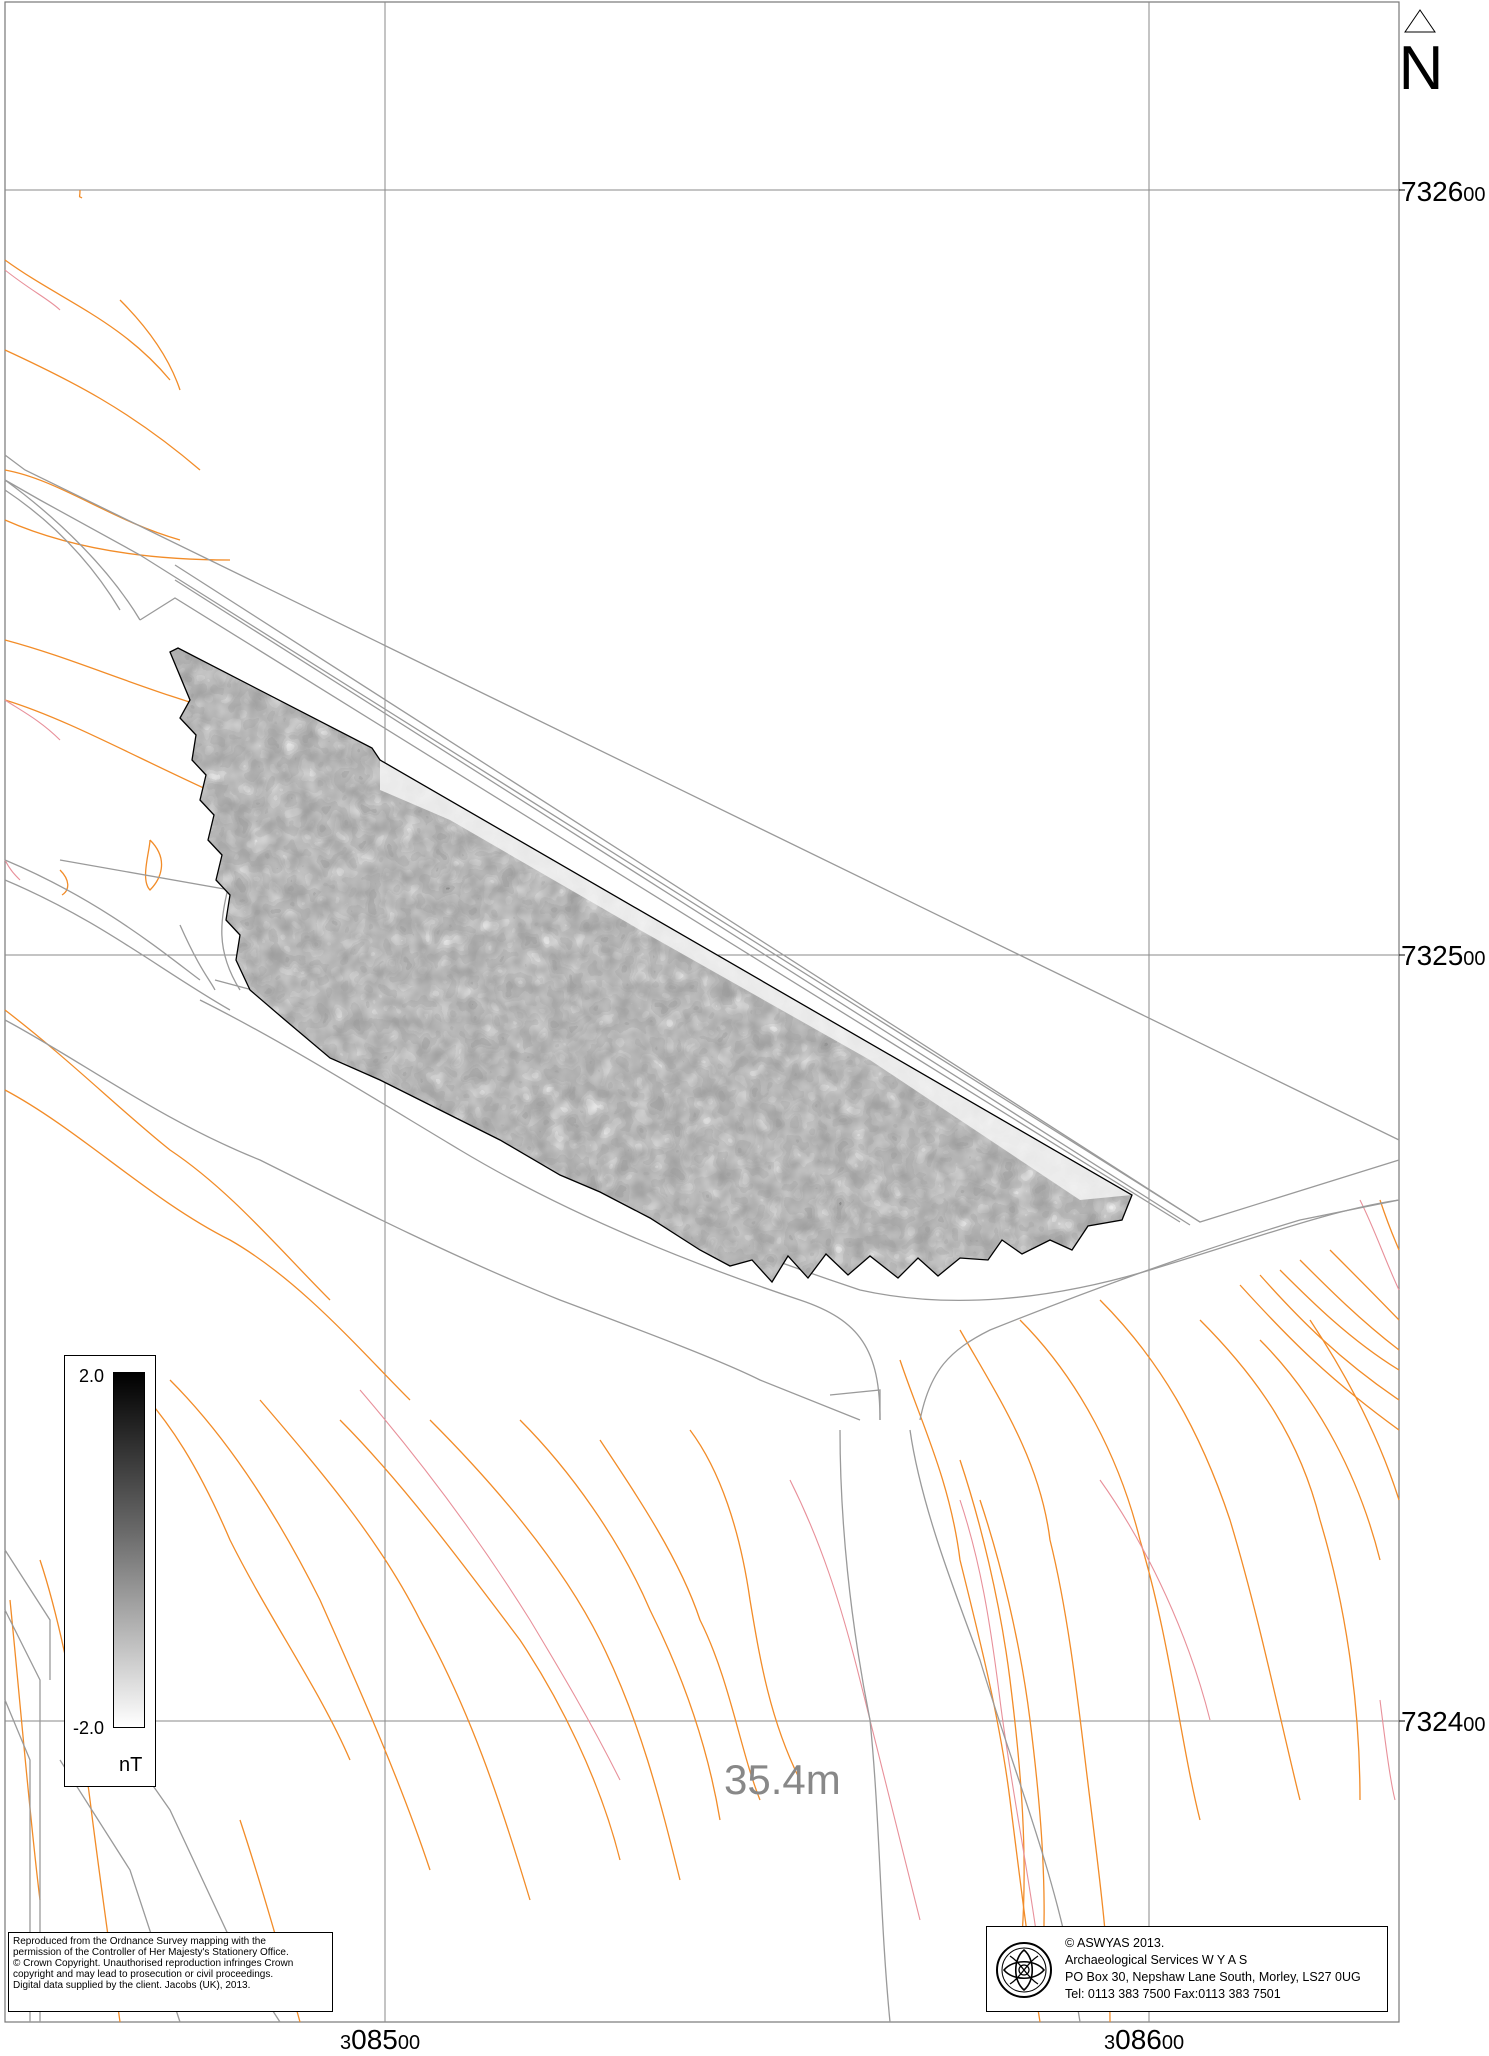 This screenshot has height=2056, width=1489. I want to click on northing-big: 7326, so click(1432, 191).